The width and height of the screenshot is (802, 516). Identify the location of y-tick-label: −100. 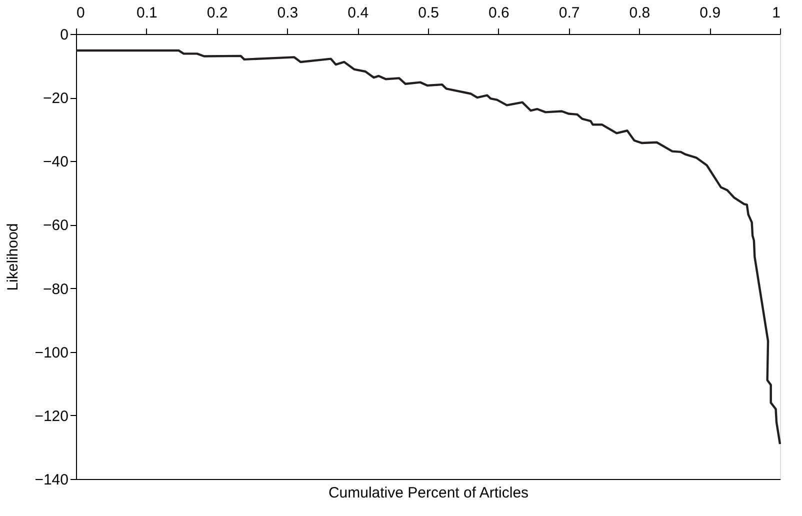
(51, 353).